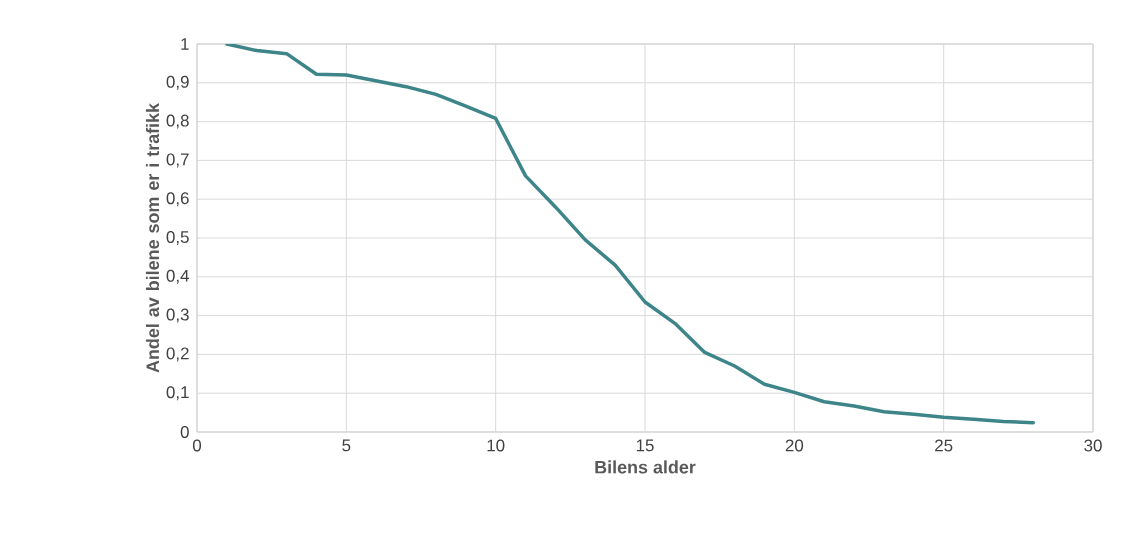 Image resolution: width=1126 pixels, height=555 pixels. Describe the element at coordinates (177, 276) in the screenshot. I see `y-tick-label: 0,4` at that location.